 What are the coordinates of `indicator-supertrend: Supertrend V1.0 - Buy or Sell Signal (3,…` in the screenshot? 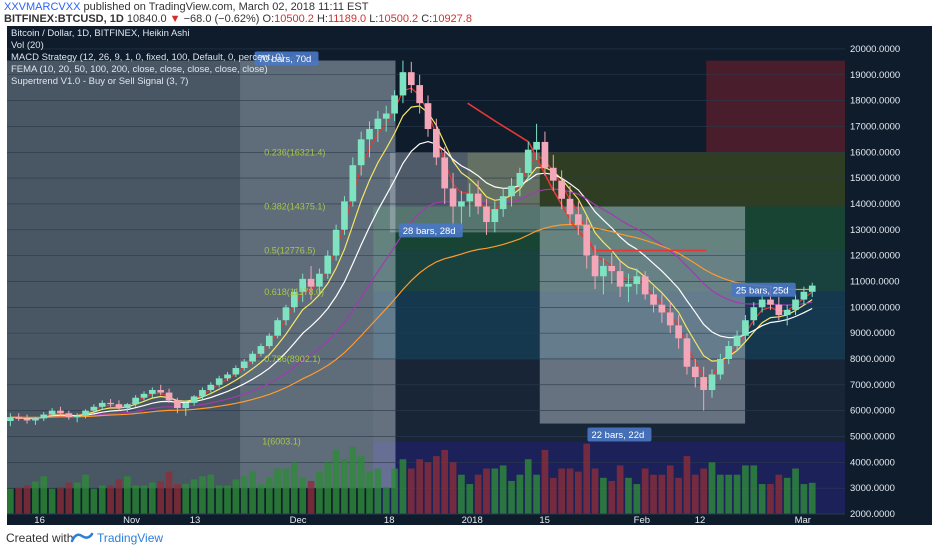 It's located at (100, 81).